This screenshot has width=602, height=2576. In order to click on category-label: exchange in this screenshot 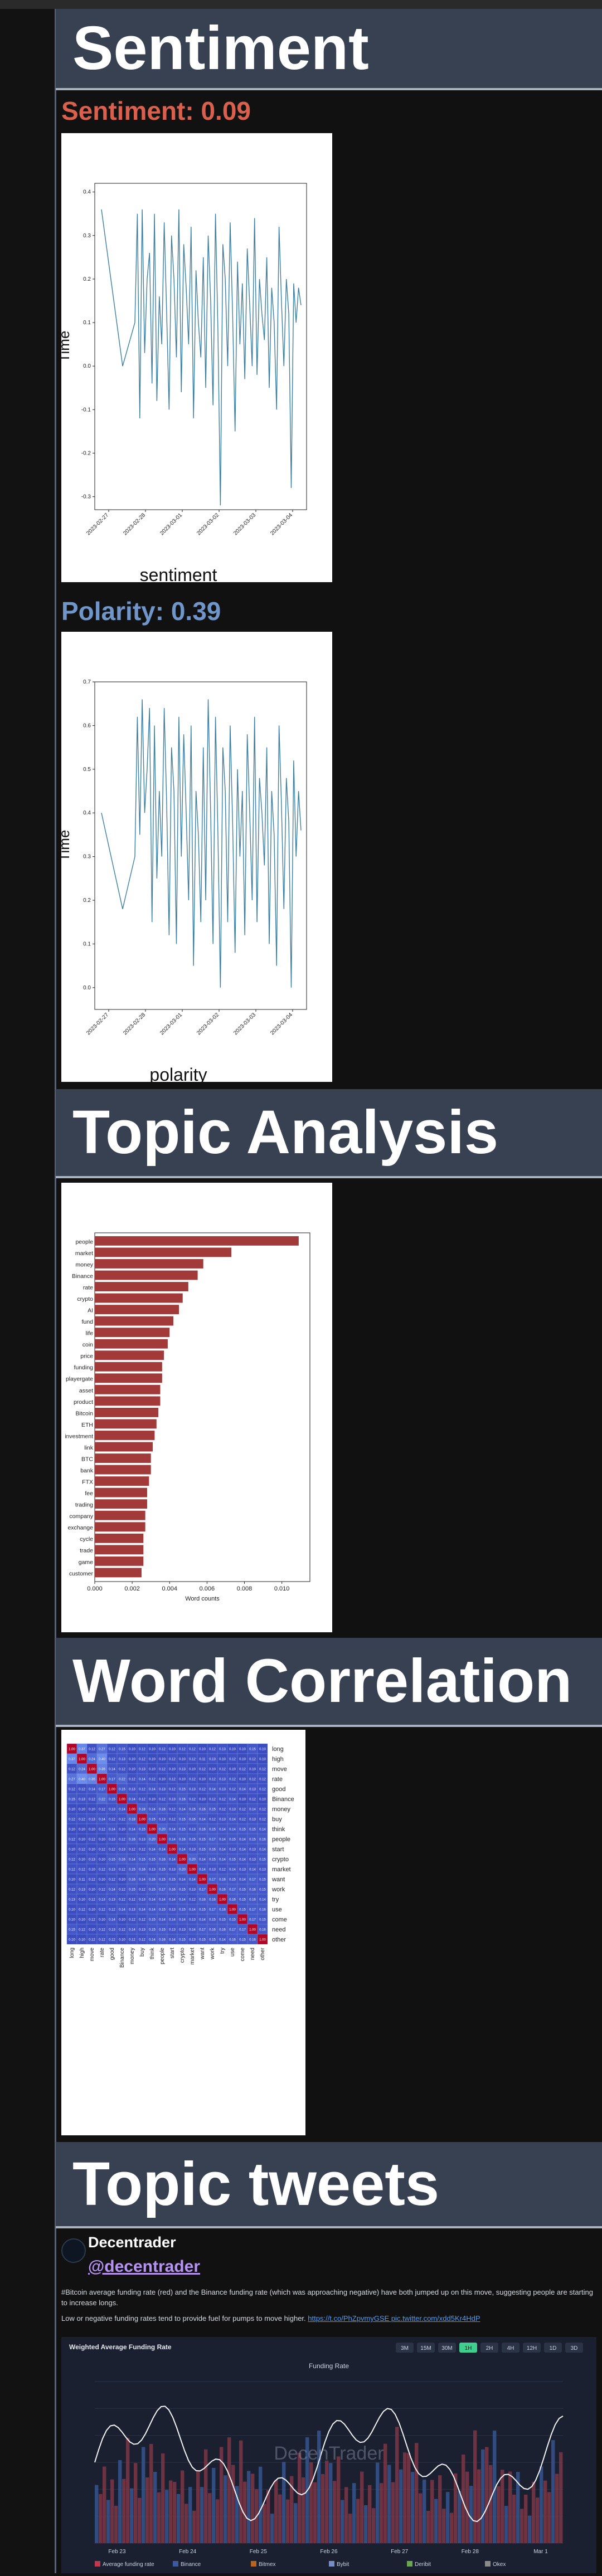, I will do `click(80, 1528)`.